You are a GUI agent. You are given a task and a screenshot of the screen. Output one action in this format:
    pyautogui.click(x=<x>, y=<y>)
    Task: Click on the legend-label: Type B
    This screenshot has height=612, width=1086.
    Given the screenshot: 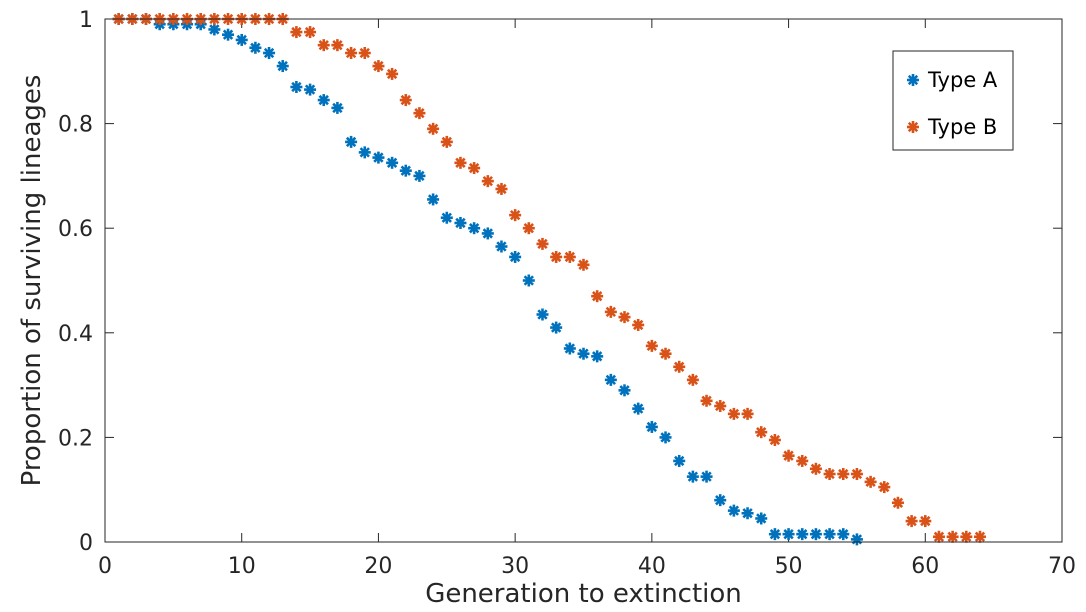 What is the action you would take?
    pyautogui.click(x=962, y=127)
    